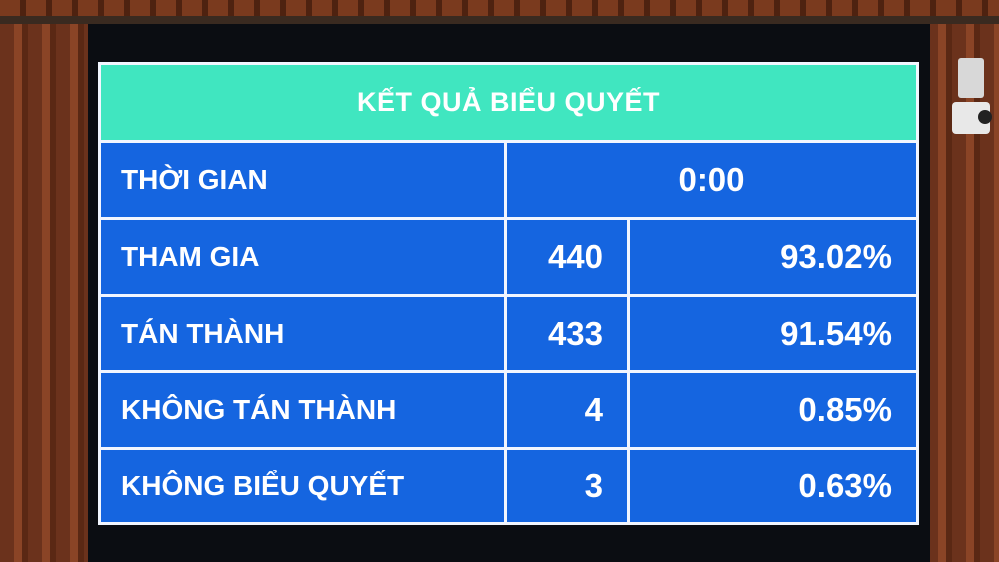  Describe the element at coordinates (972, 98) in the screenshot. I see `camera-icon` at that location.